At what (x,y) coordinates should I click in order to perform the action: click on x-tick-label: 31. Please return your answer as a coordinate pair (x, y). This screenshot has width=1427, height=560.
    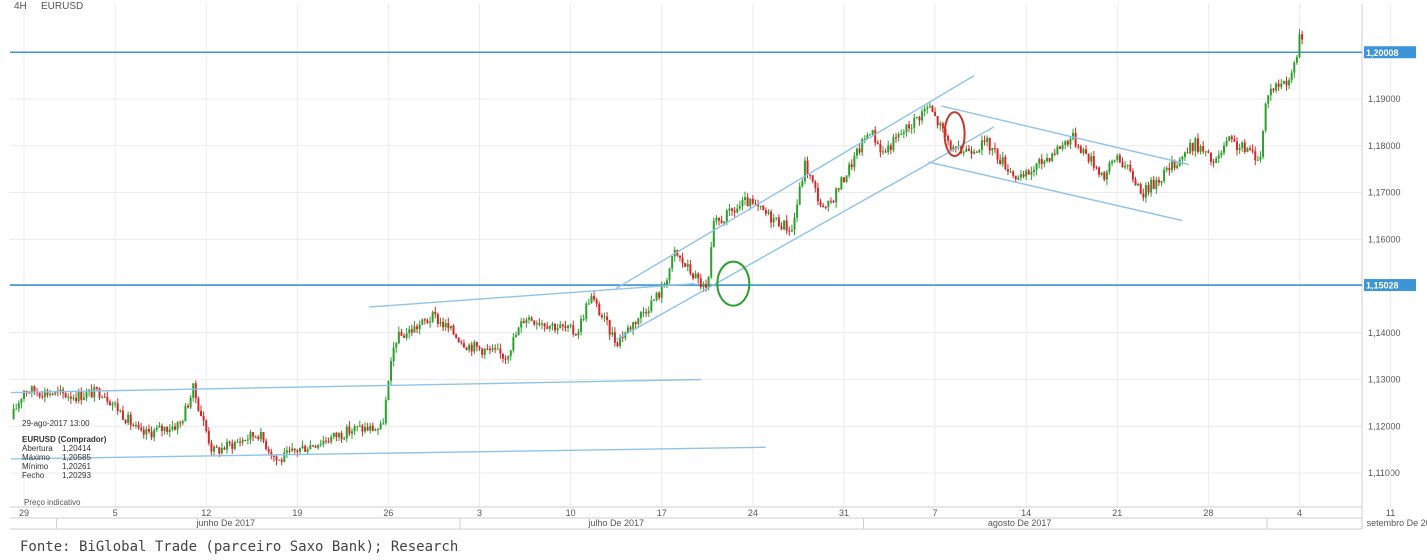
    Looking at the image, I should click on (844, 513).